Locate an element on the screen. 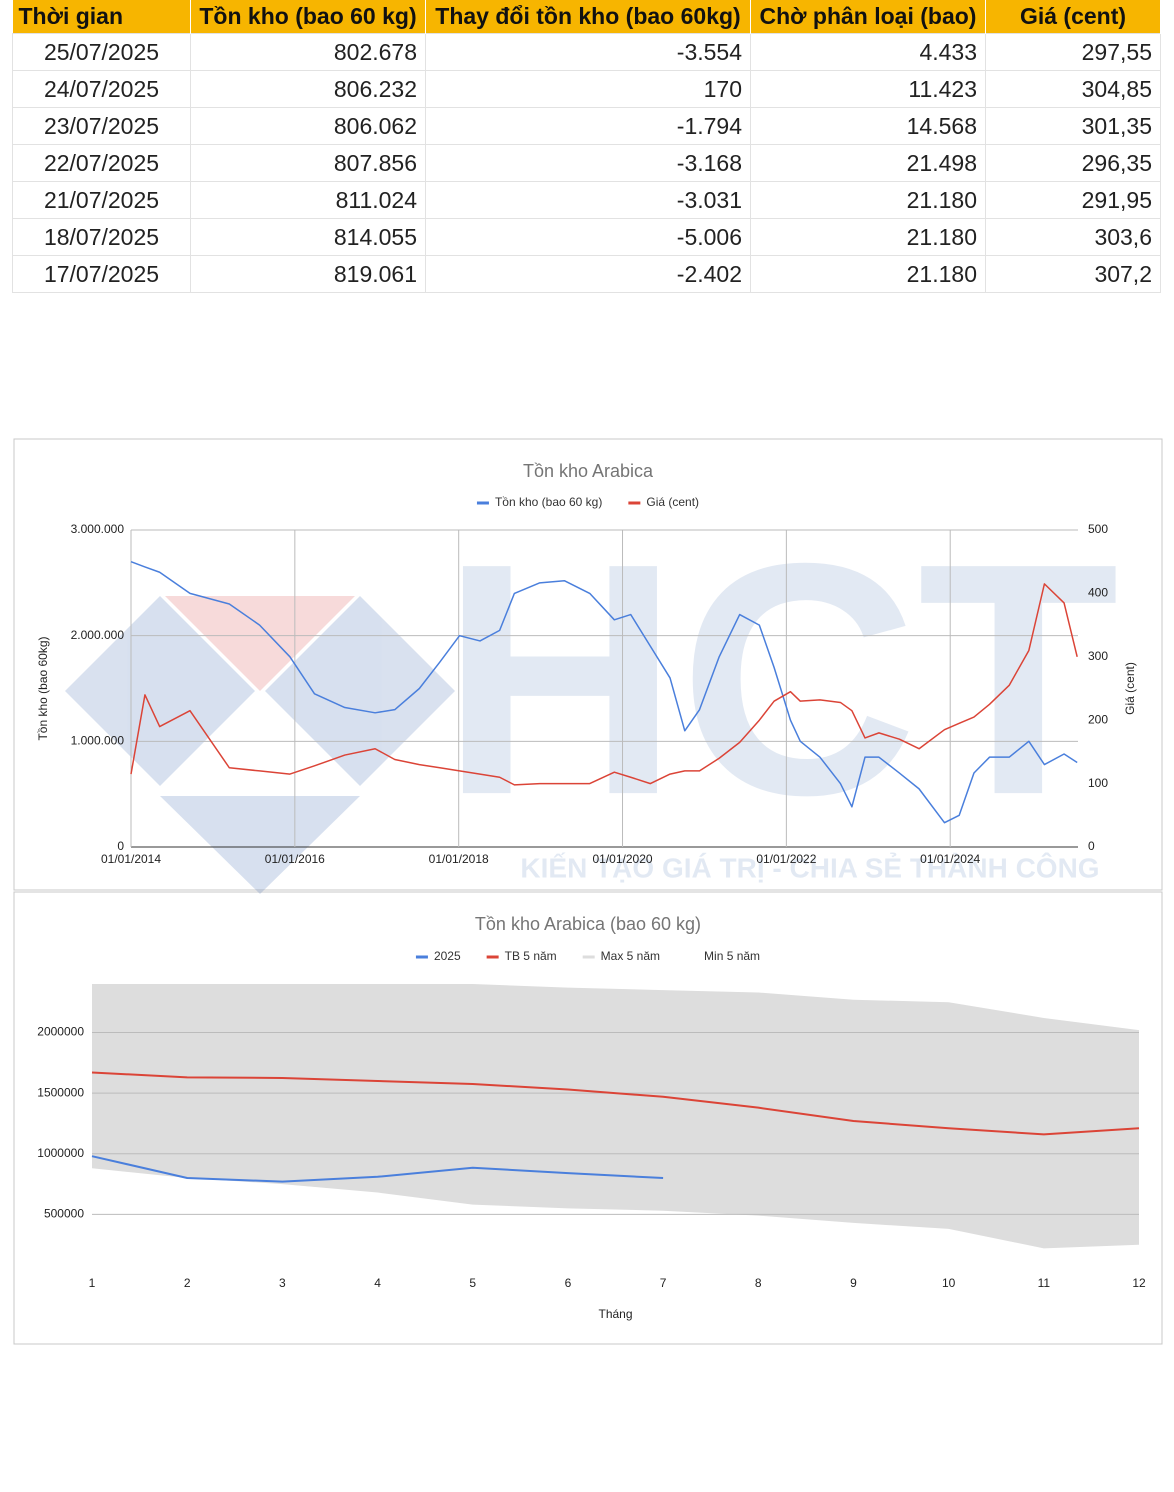 This screenshot has height=1492, width=1174. legend: 2025 TB 5 năm Max 5 năm Min 5 năm is located at coordinates (587, 956).